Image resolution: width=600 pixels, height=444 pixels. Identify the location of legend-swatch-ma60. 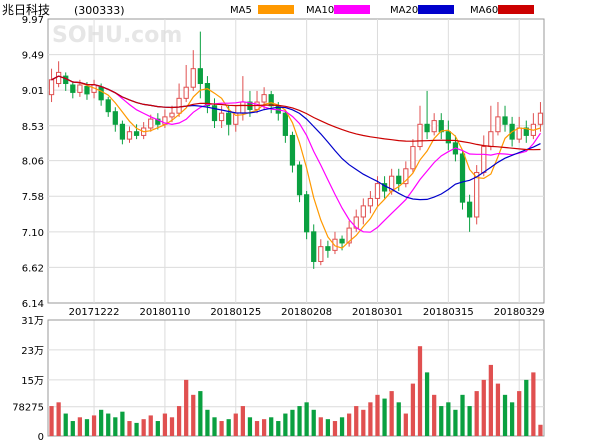
(516, 9).